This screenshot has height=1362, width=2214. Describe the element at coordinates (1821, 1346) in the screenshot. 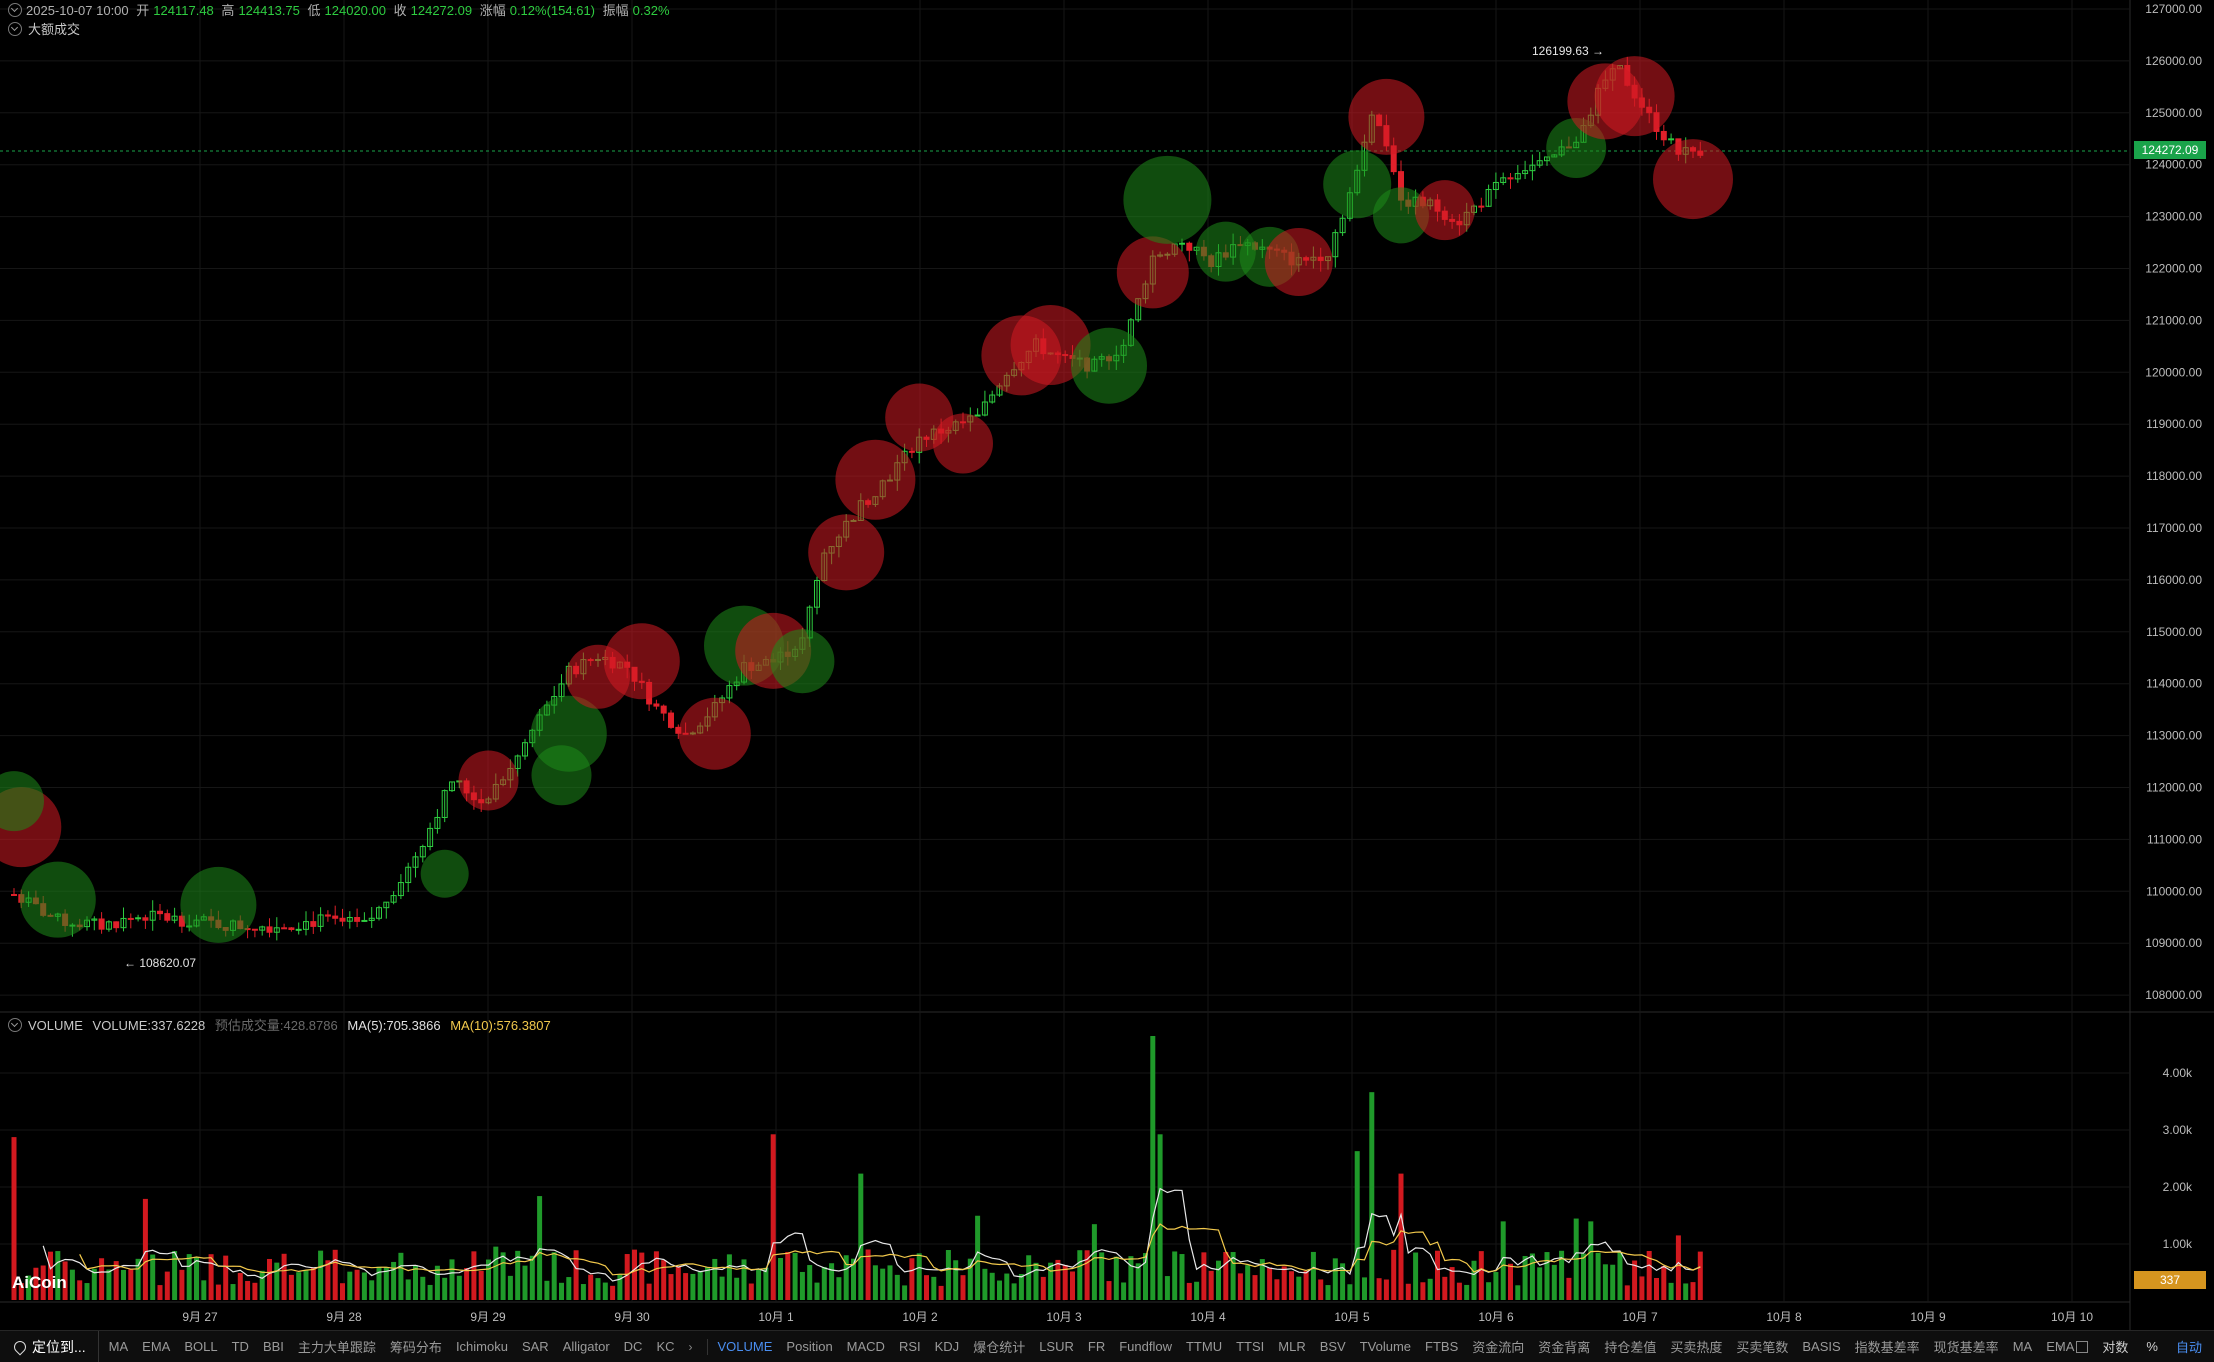

I see `sub-indicator-20: BASIS` at that location.